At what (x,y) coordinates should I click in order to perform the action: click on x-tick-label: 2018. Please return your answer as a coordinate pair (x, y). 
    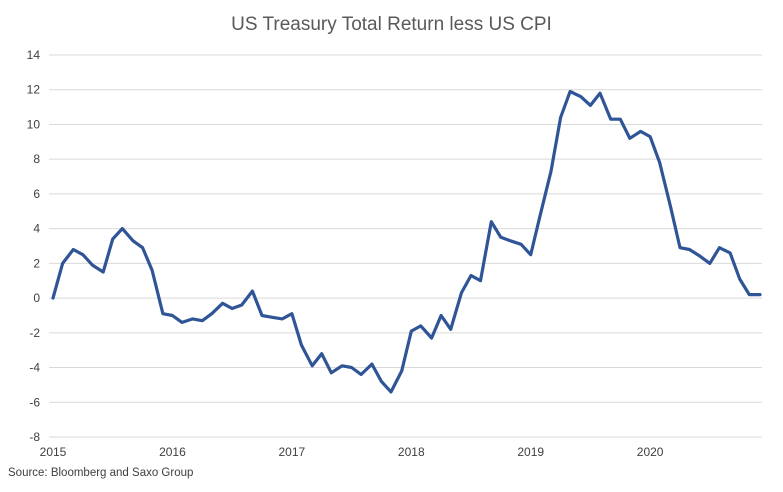
    Looking at the image, I should click on (411, 452).